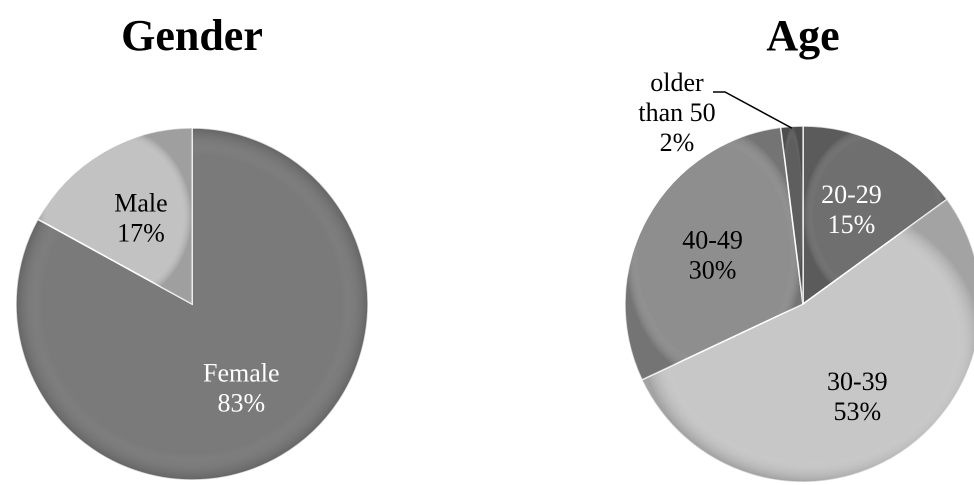  I want to click on age-label-30-39: 30-39 53%, so click(857, 396).